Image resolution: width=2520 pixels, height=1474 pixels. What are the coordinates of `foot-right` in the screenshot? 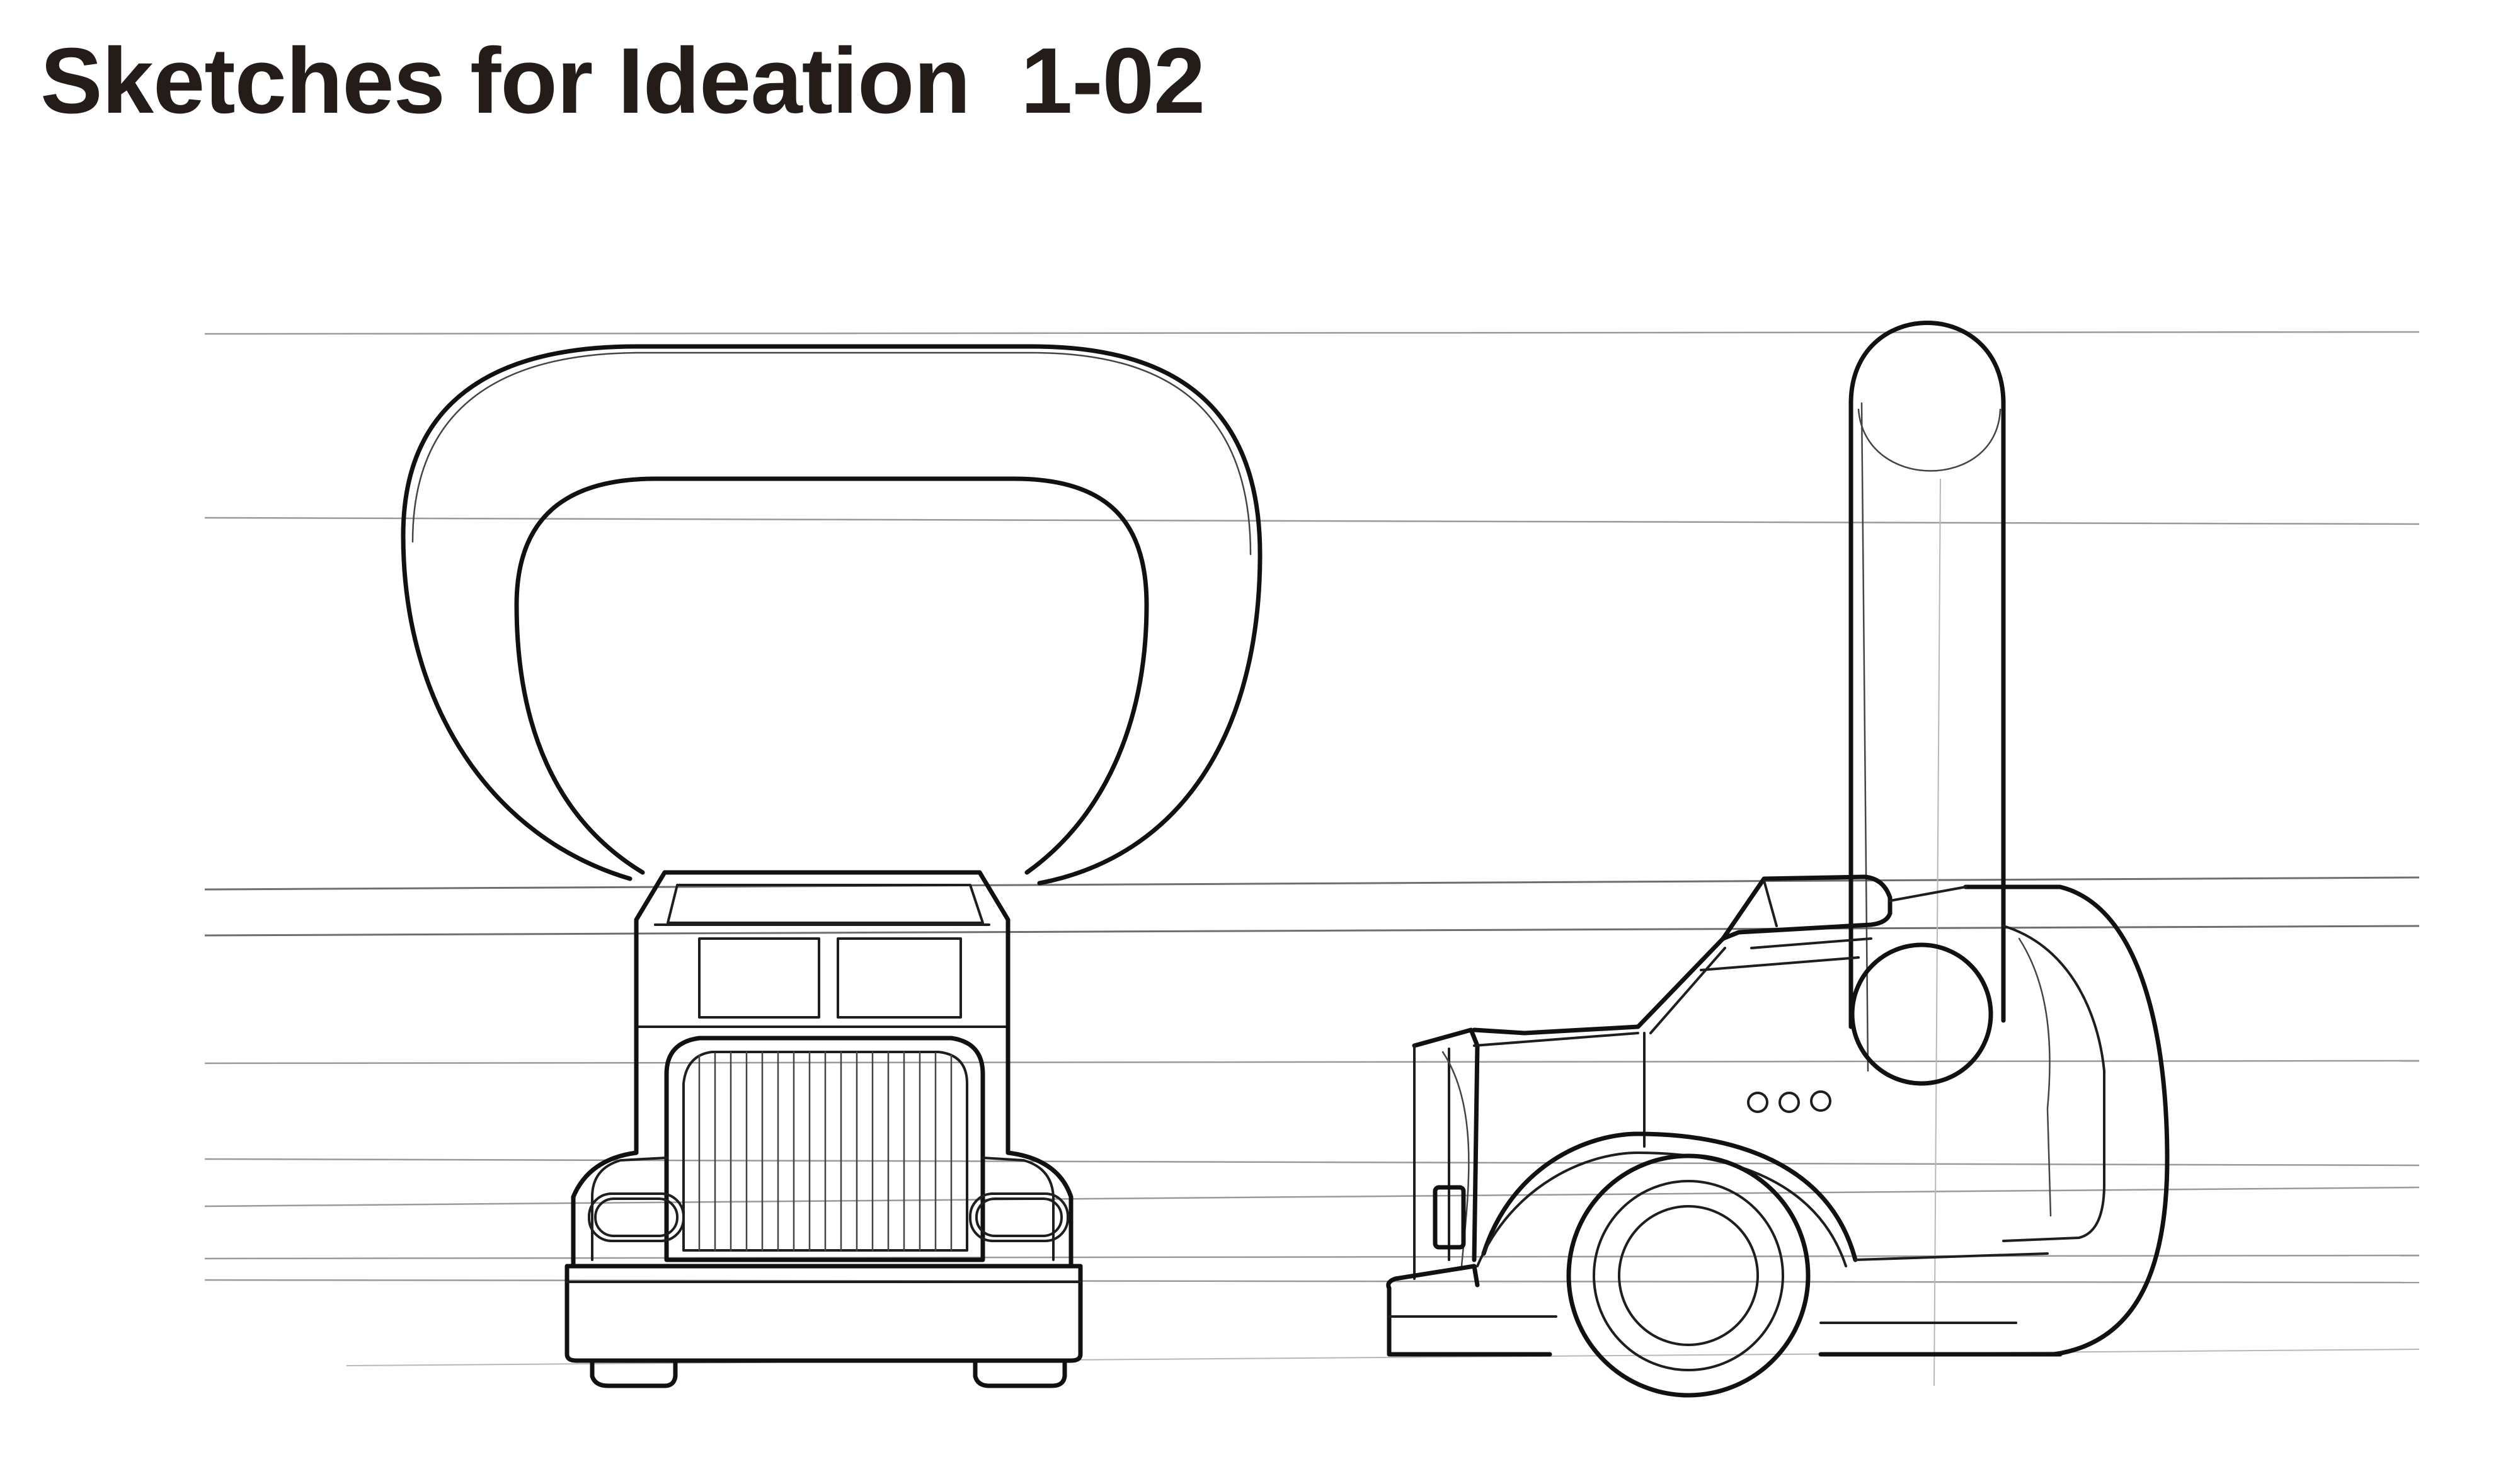 It's located at (1020, 1373).